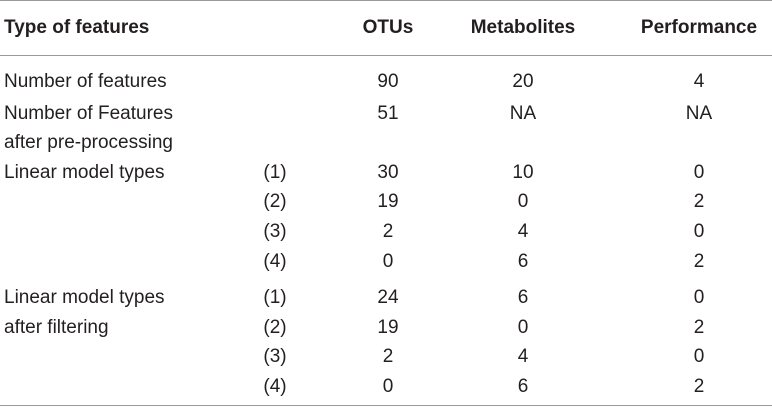 This screenshot has height=416, width=772. Describe the element at coordinates (56, 327) in the screenshot. I see `row-label: after filtering` at that location.